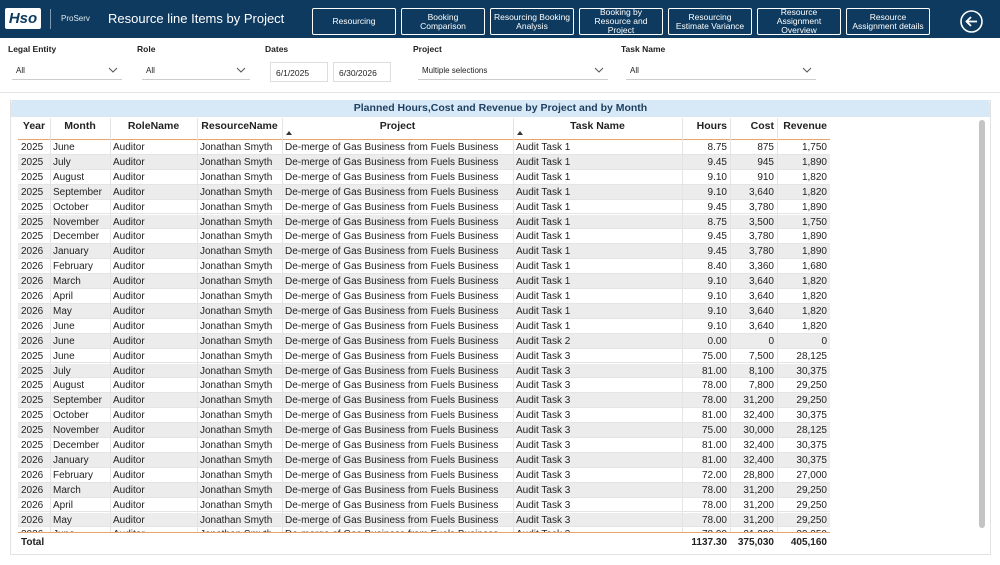  I want to click on end-date: 6/30/2026, so click(362, 72).